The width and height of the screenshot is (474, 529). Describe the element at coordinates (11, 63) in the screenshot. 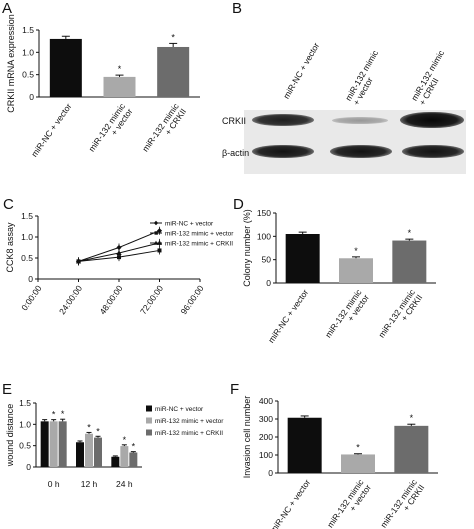

I see `y-axis-label: CRKII mRNA expression` at that location.